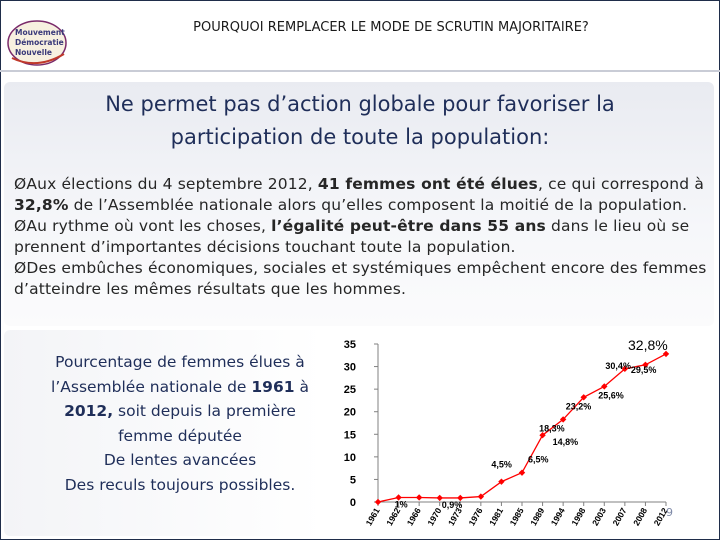  Describe the element at coordinates (41, 205) in the screenshot. I see `bullet-emphasis: 32,8%` at that location.